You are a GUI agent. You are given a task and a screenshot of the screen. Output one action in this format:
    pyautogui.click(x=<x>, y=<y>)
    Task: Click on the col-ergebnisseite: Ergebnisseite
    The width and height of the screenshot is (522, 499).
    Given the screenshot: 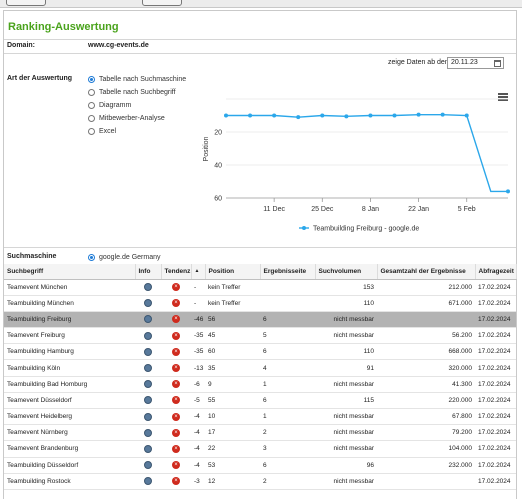 What is the action you would take?
    pyautogui.click(x=288, y=272)
    